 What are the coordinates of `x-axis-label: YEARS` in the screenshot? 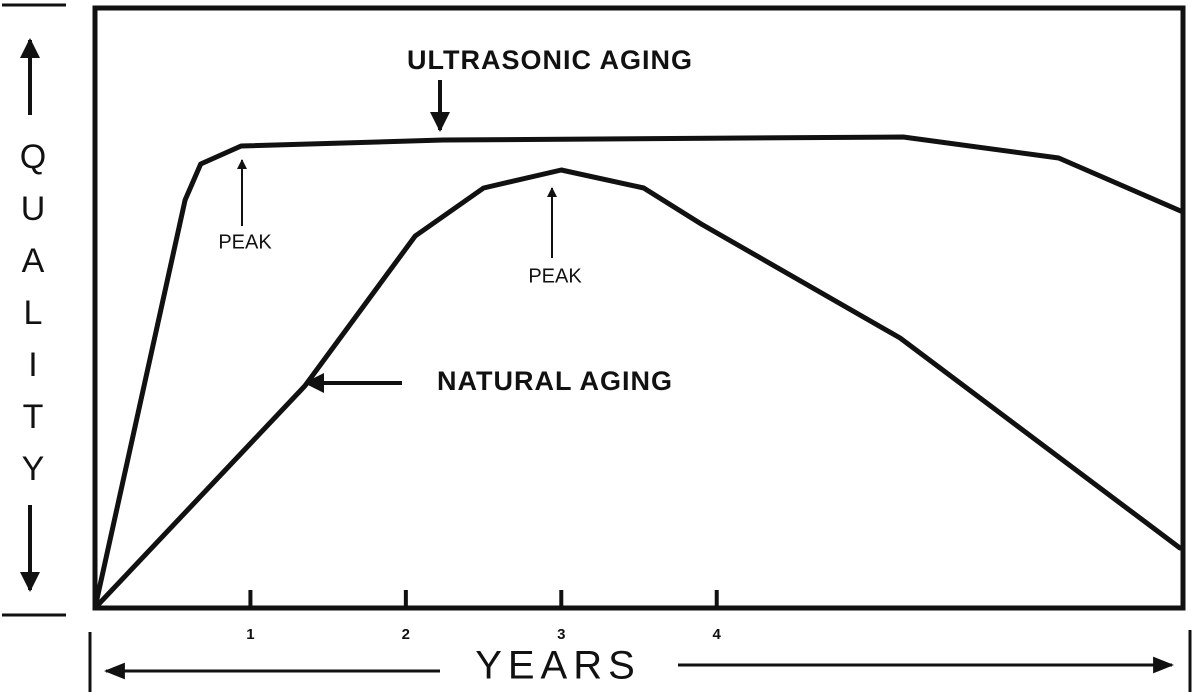 It's located at (558, 666).